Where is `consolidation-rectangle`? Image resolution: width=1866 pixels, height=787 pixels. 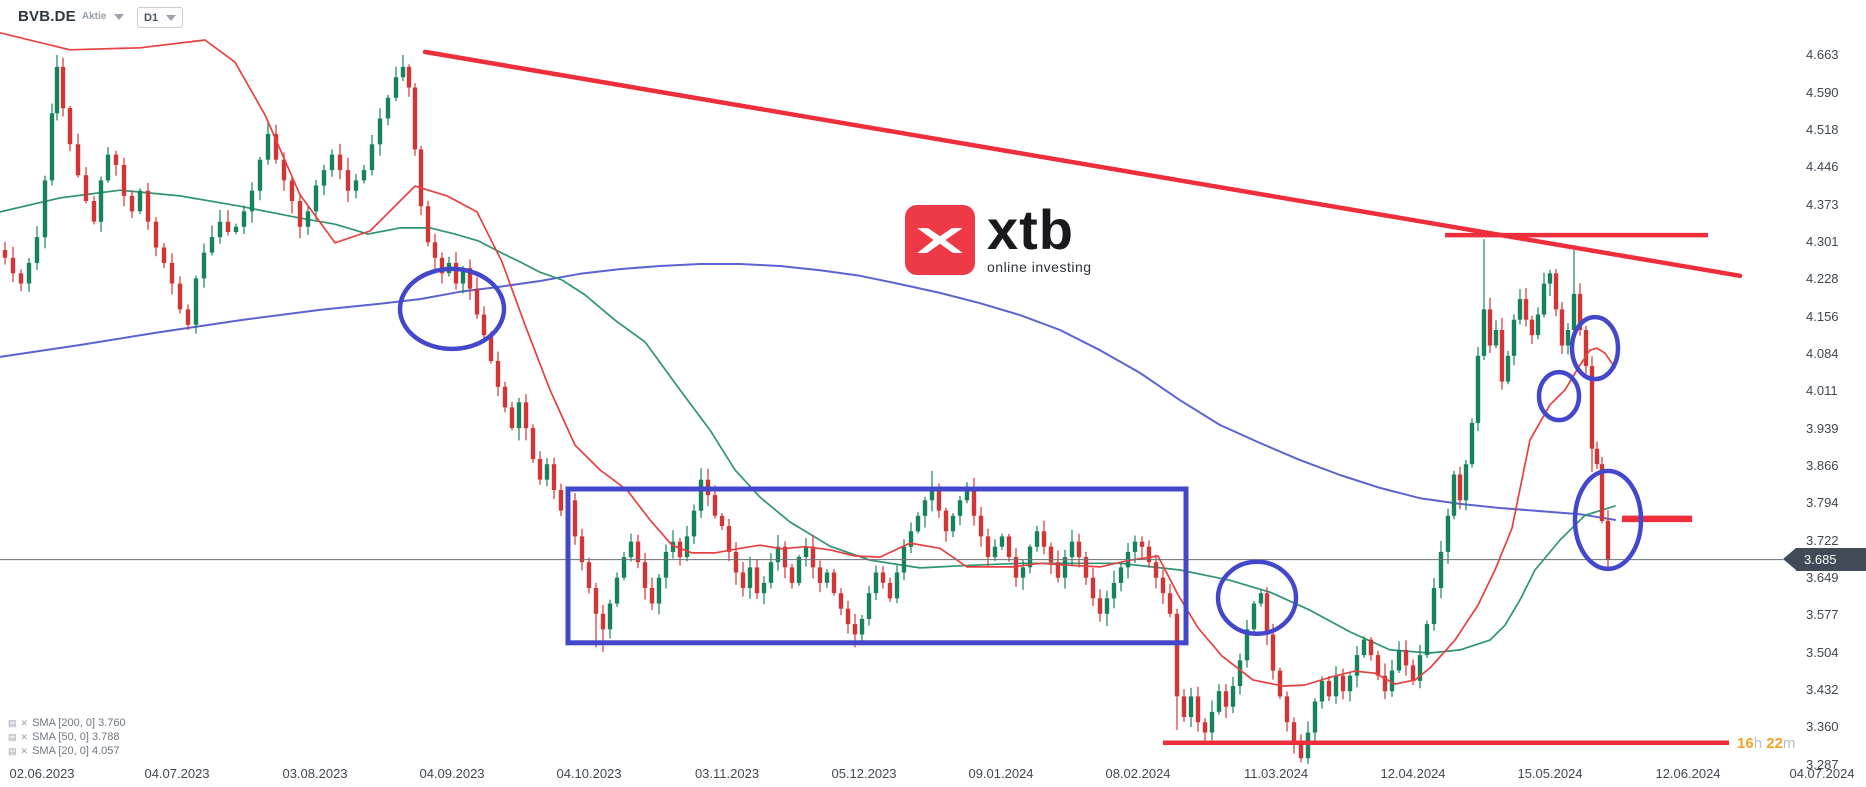
consolidation-rectangle is located at coordinates (877, 566).